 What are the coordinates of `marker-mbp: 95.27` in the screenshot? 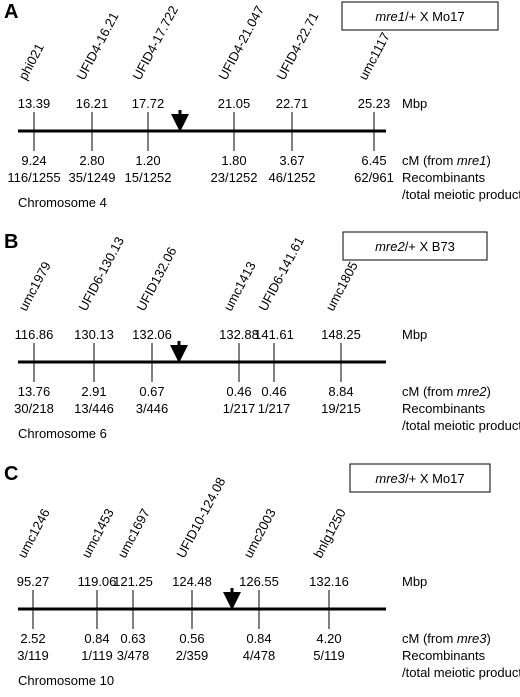 It's located at (33, 581).